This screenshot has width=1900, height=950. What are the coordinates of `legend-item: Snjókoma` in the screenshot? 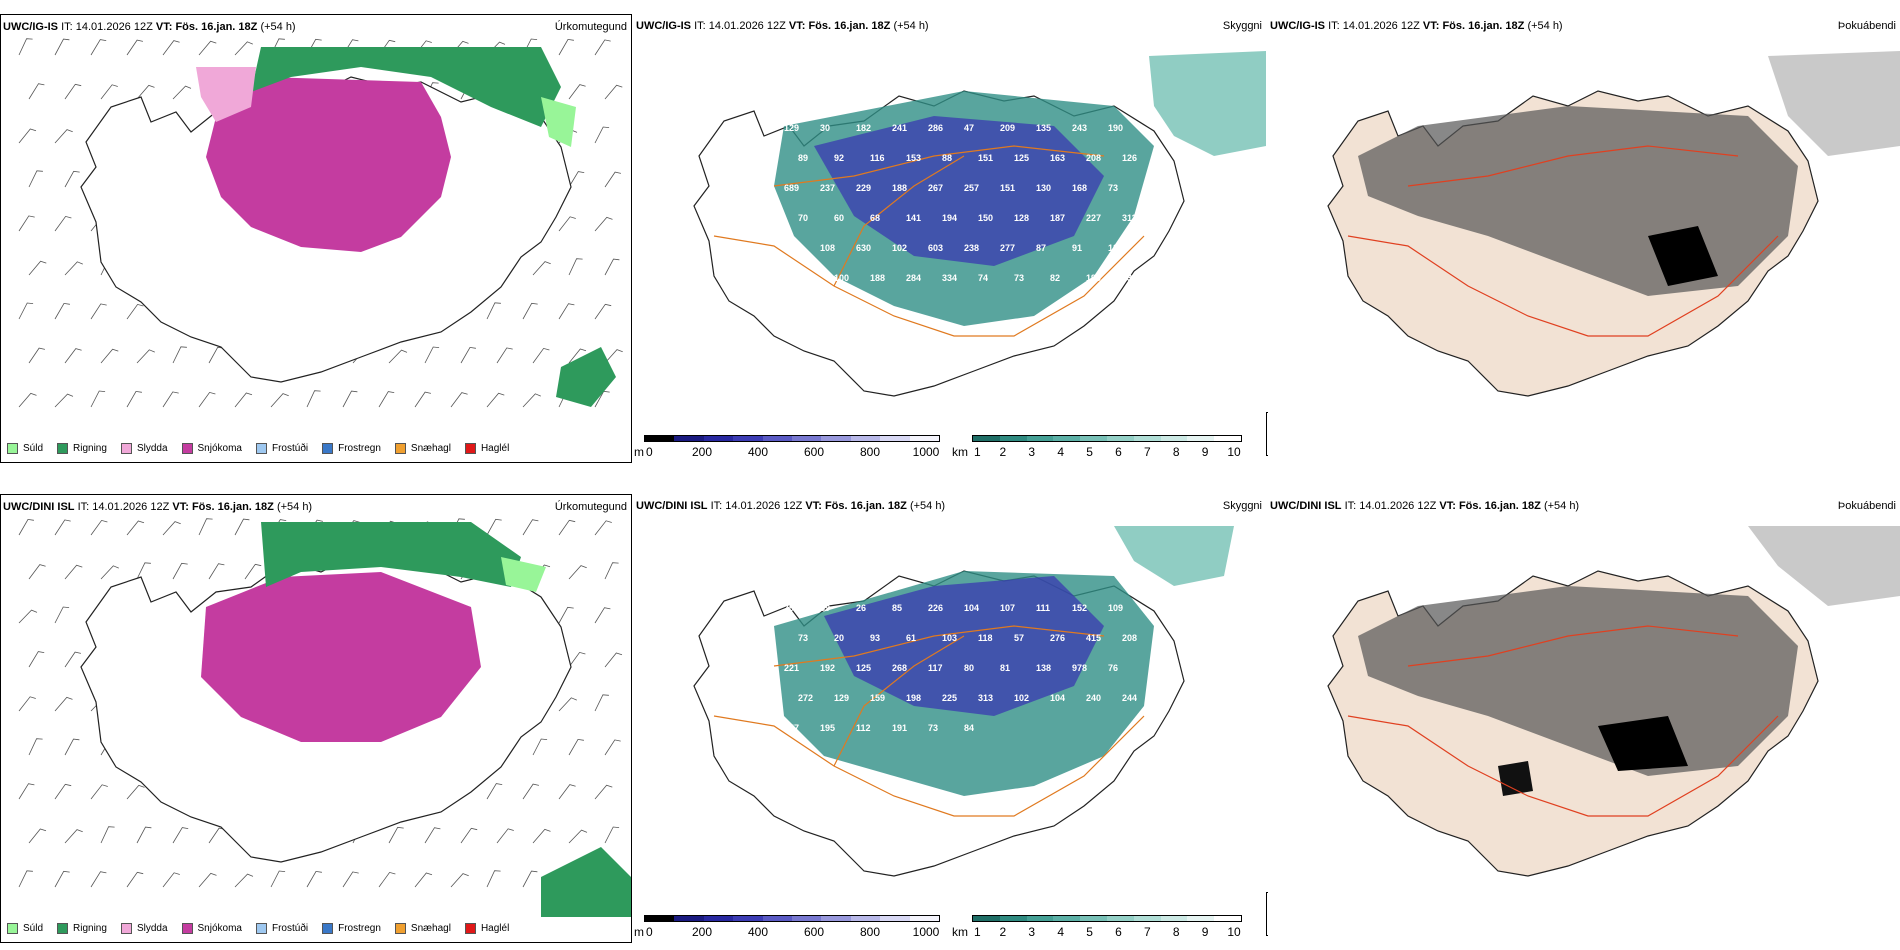 It's located at (211, 448).